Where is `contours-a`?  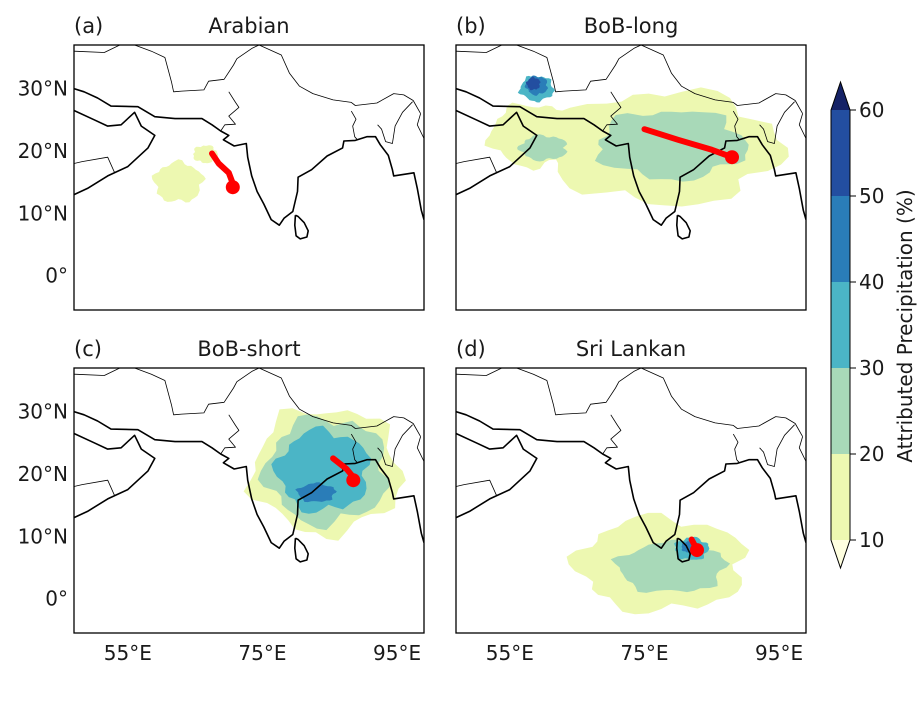 contours-a is located at coordinates (185, 174).